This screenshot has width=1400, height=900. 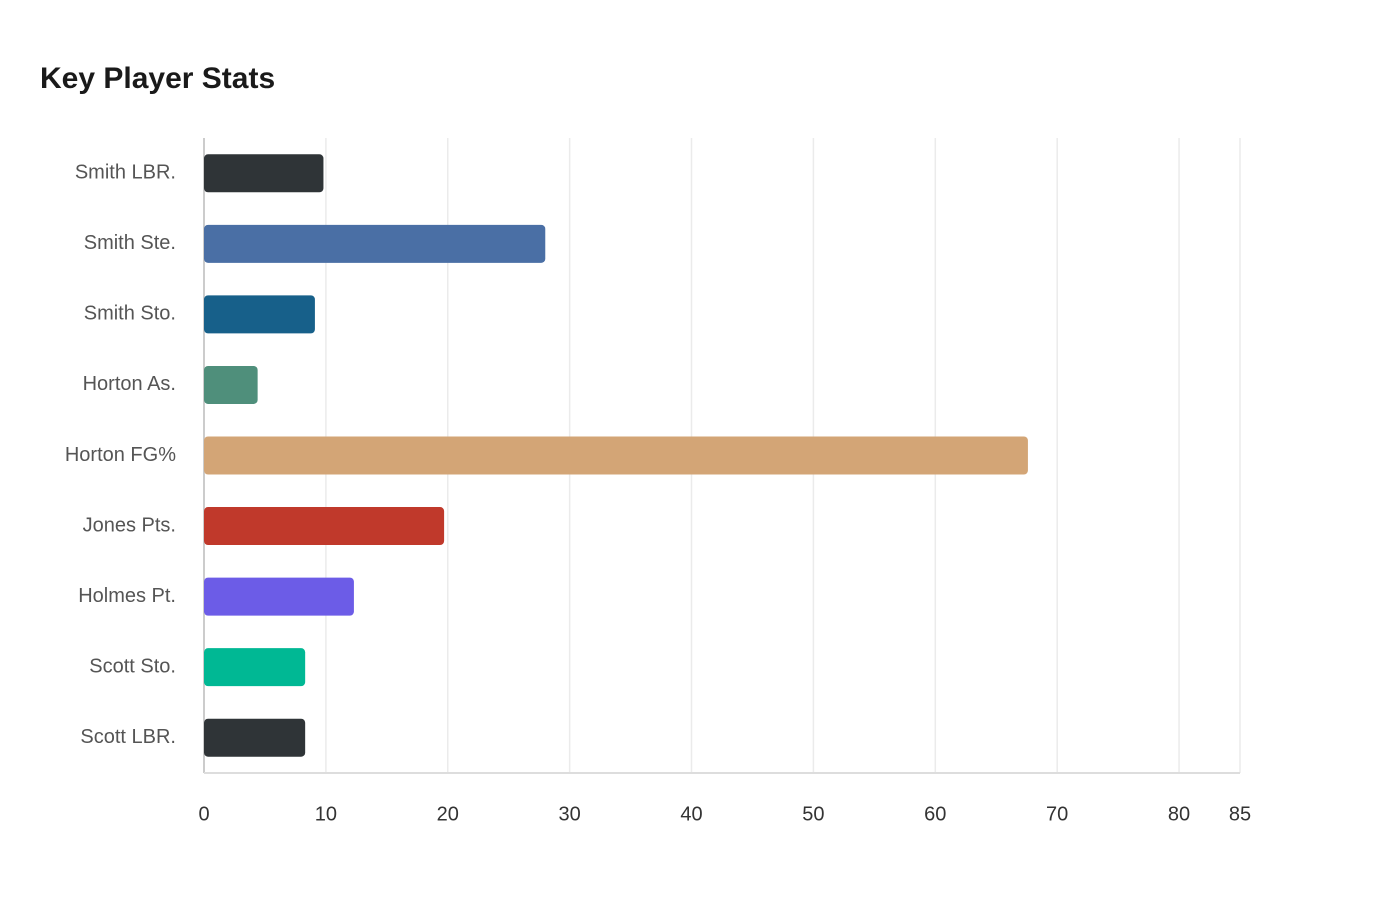 I want to click on x-tick-label: 60, so click(x=935, y=814).